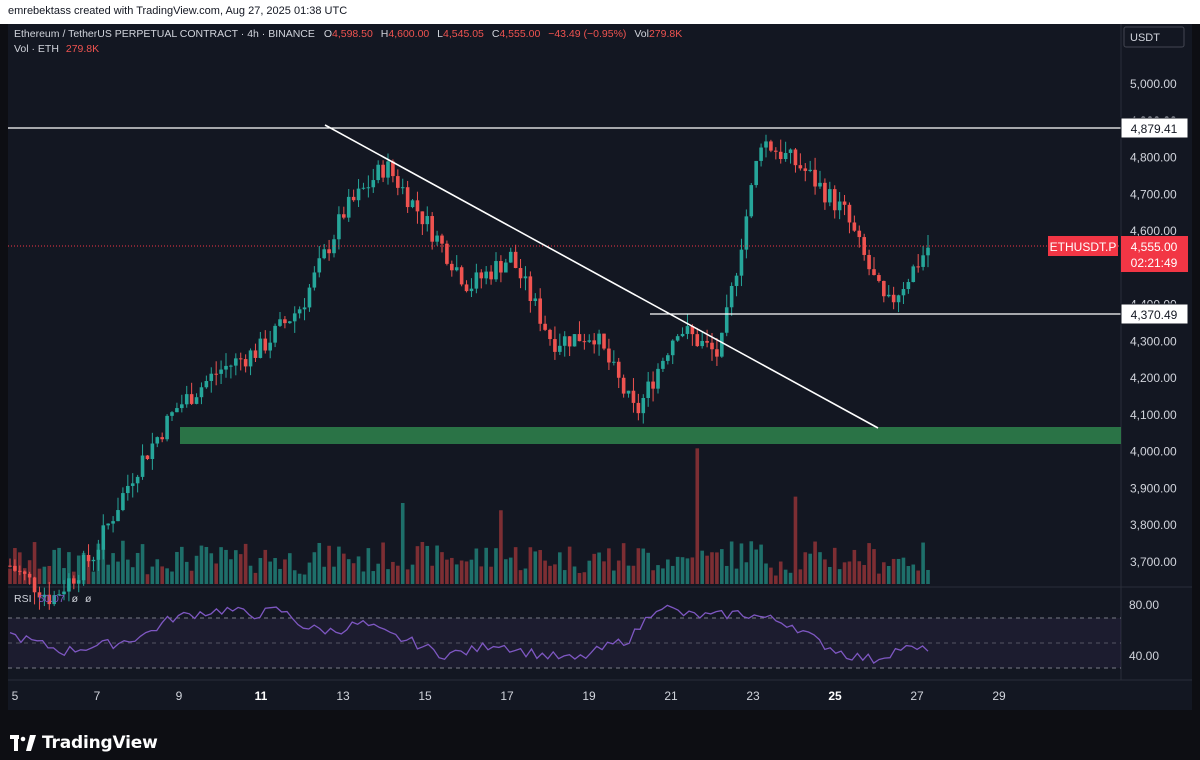 This screenshot has height=760, width=1200. I want to click on rsi-pane, so click(564, 633).